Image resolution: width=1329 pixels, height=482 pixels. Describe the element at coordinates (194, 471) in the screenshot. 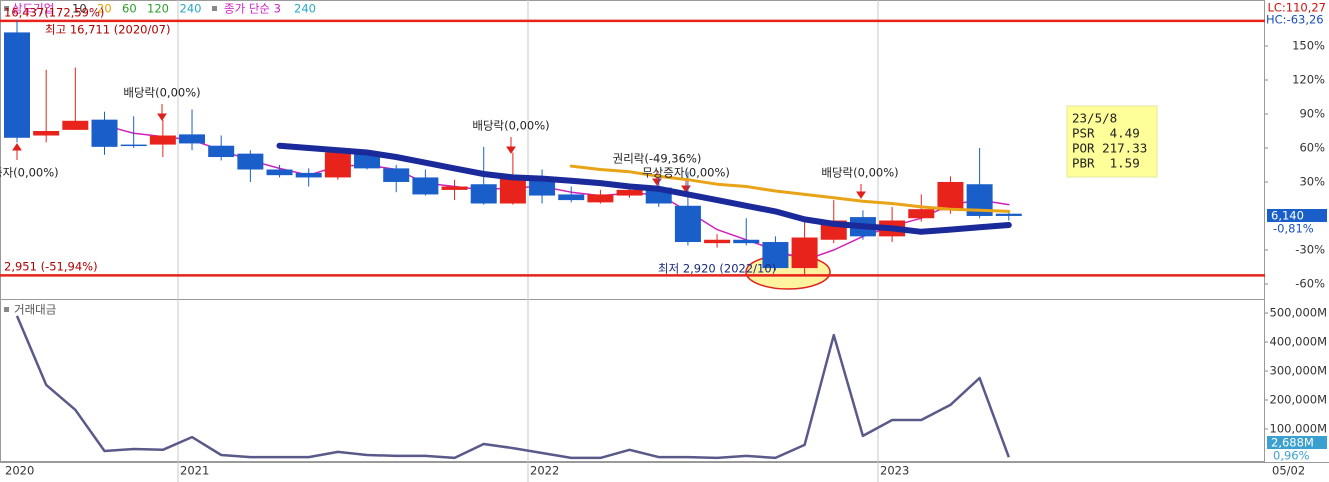

I see `x-tick-label: 2021` at that location.